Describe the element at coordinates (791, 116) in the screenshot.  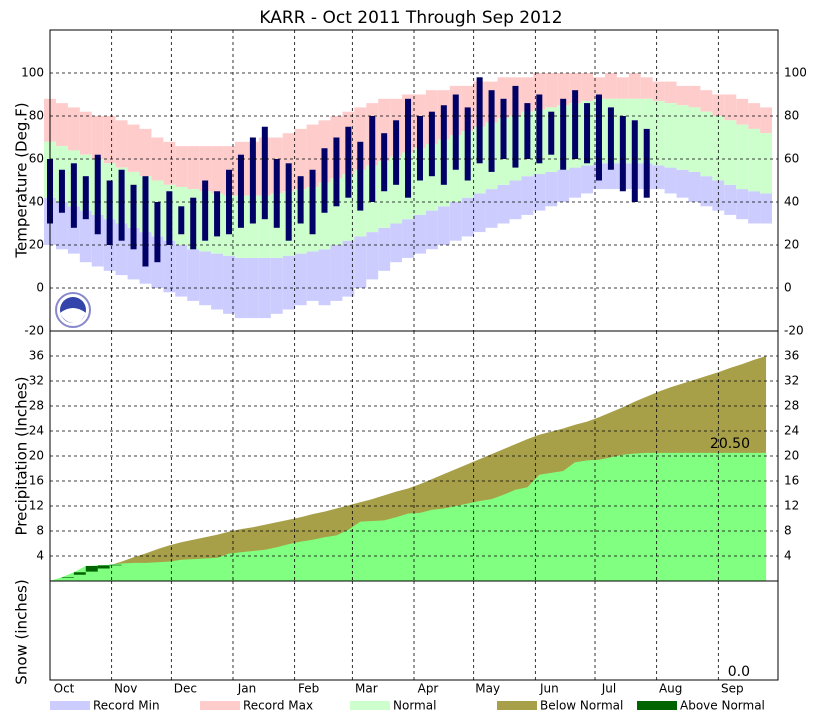
I see `y-tick-label-right: 80` at that location.